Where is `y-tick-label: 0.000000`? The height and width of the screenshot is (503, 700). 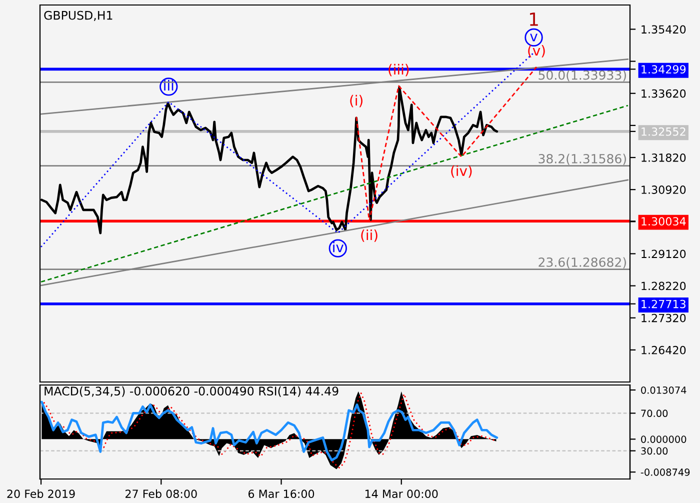 y-tick-label: 0.000000 is located at coordinates (663, 439).